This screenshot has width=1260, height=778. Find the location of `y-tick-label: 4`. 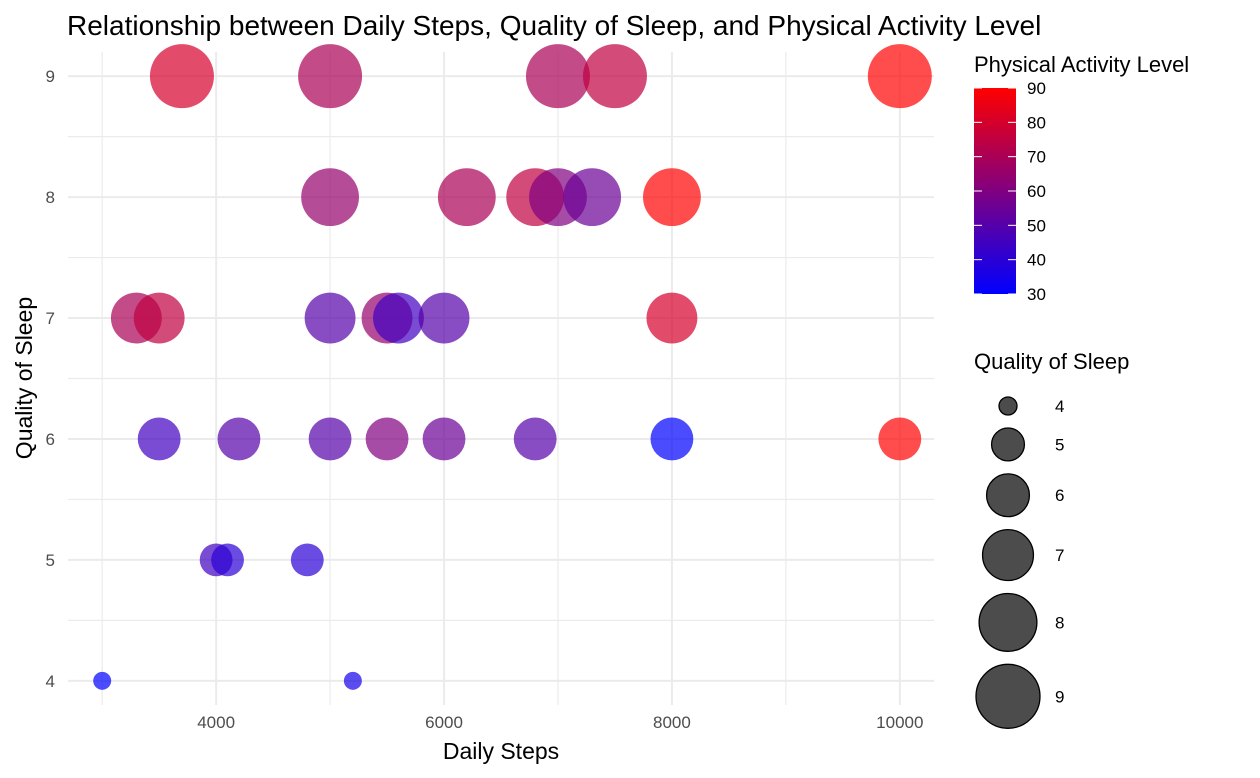

y-tick-label: 4 is located at coordinates (50, 681).